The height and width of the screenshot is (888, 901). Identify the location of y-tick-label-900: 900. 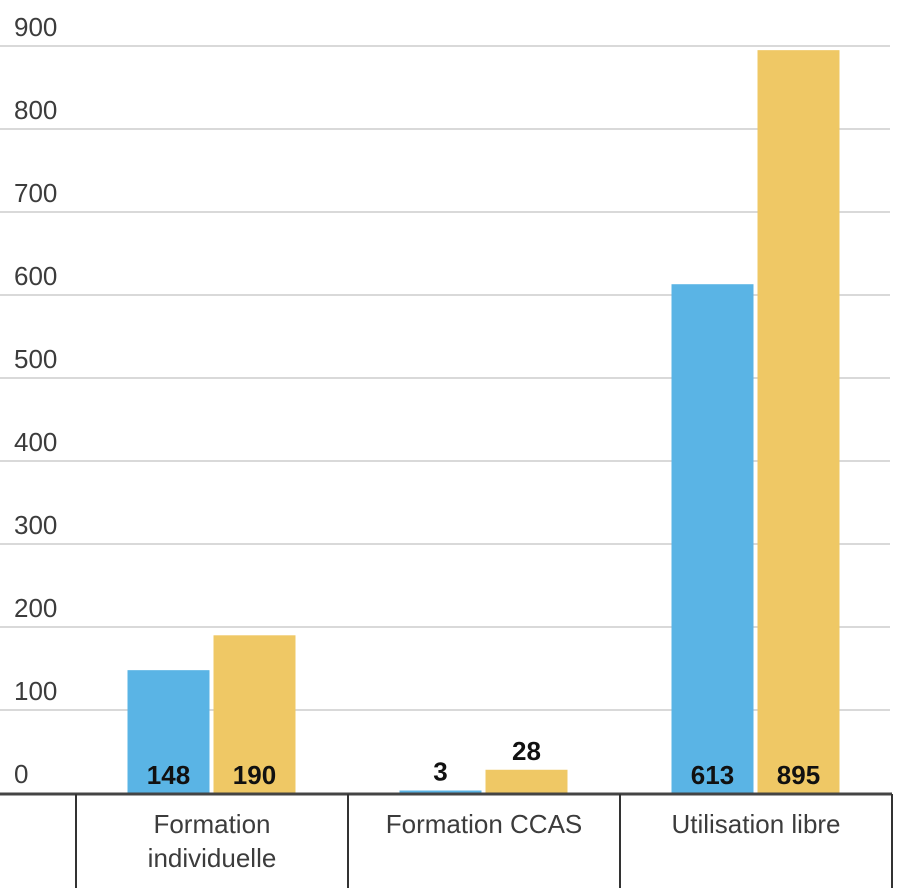
(35, 27).